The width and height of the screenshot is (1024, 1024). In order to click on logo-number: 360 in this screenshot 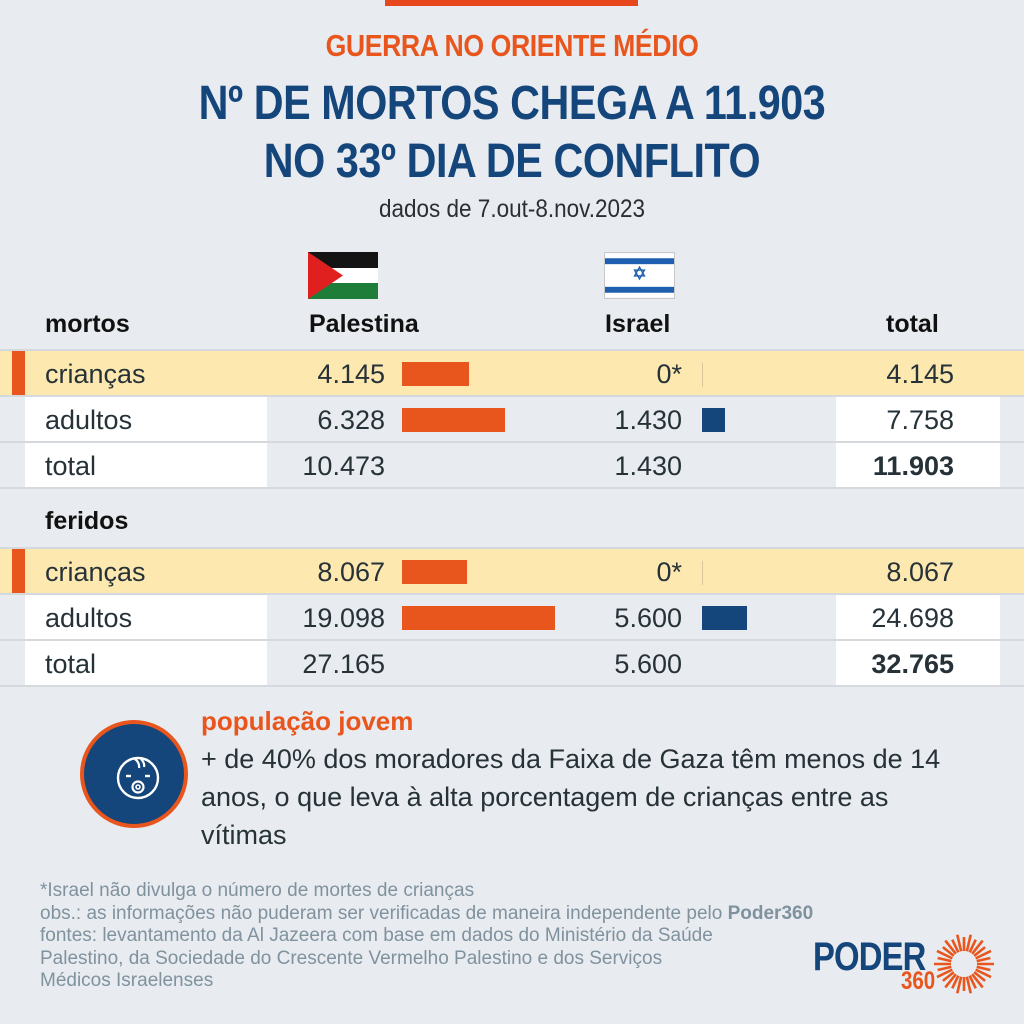, I will do `click(918, 981)`.